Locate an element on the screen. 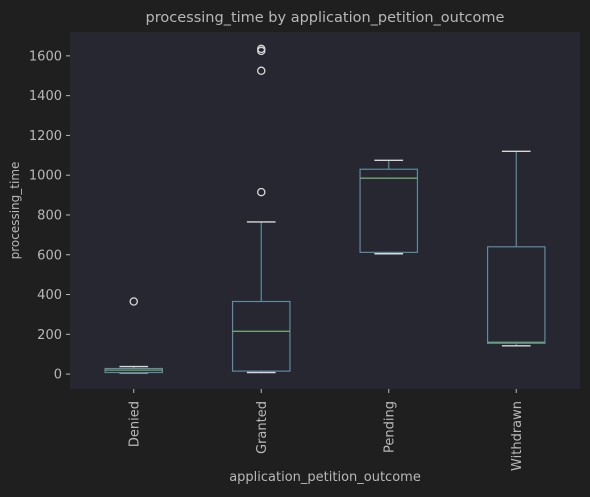 This screenshot has height=497, width=590. y-axis: 0 200 400 600 800 1000 1200 1400 1600 is located at coordinates (49, 216).